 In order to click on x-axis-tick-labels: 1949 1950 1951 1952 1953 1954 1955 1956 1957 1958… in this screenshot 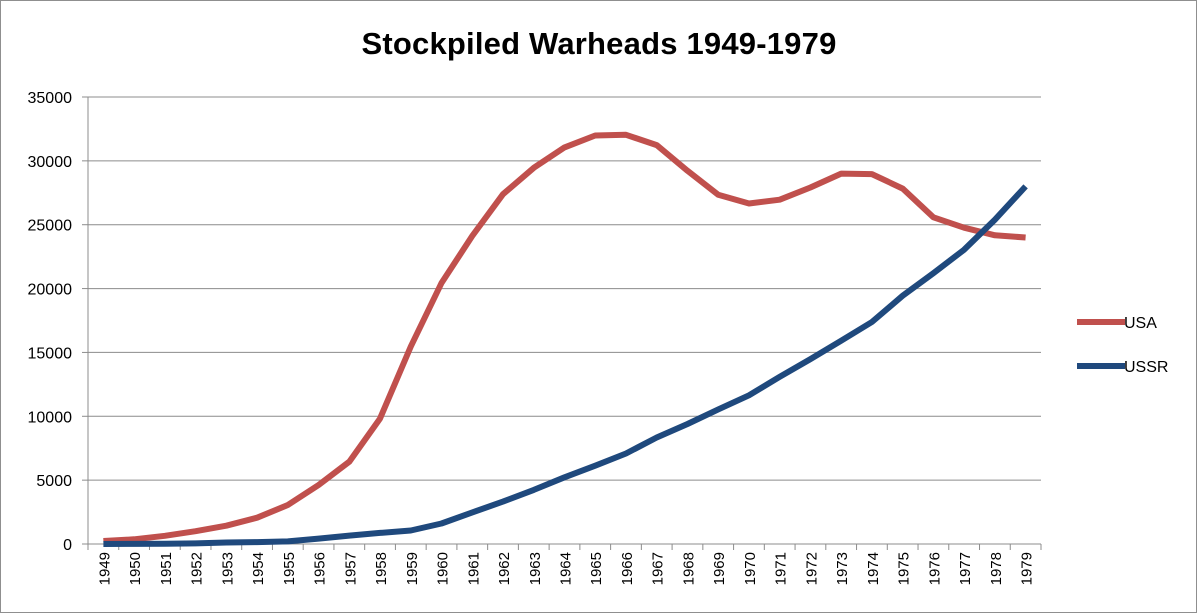, I will do `click(565, 568)`.